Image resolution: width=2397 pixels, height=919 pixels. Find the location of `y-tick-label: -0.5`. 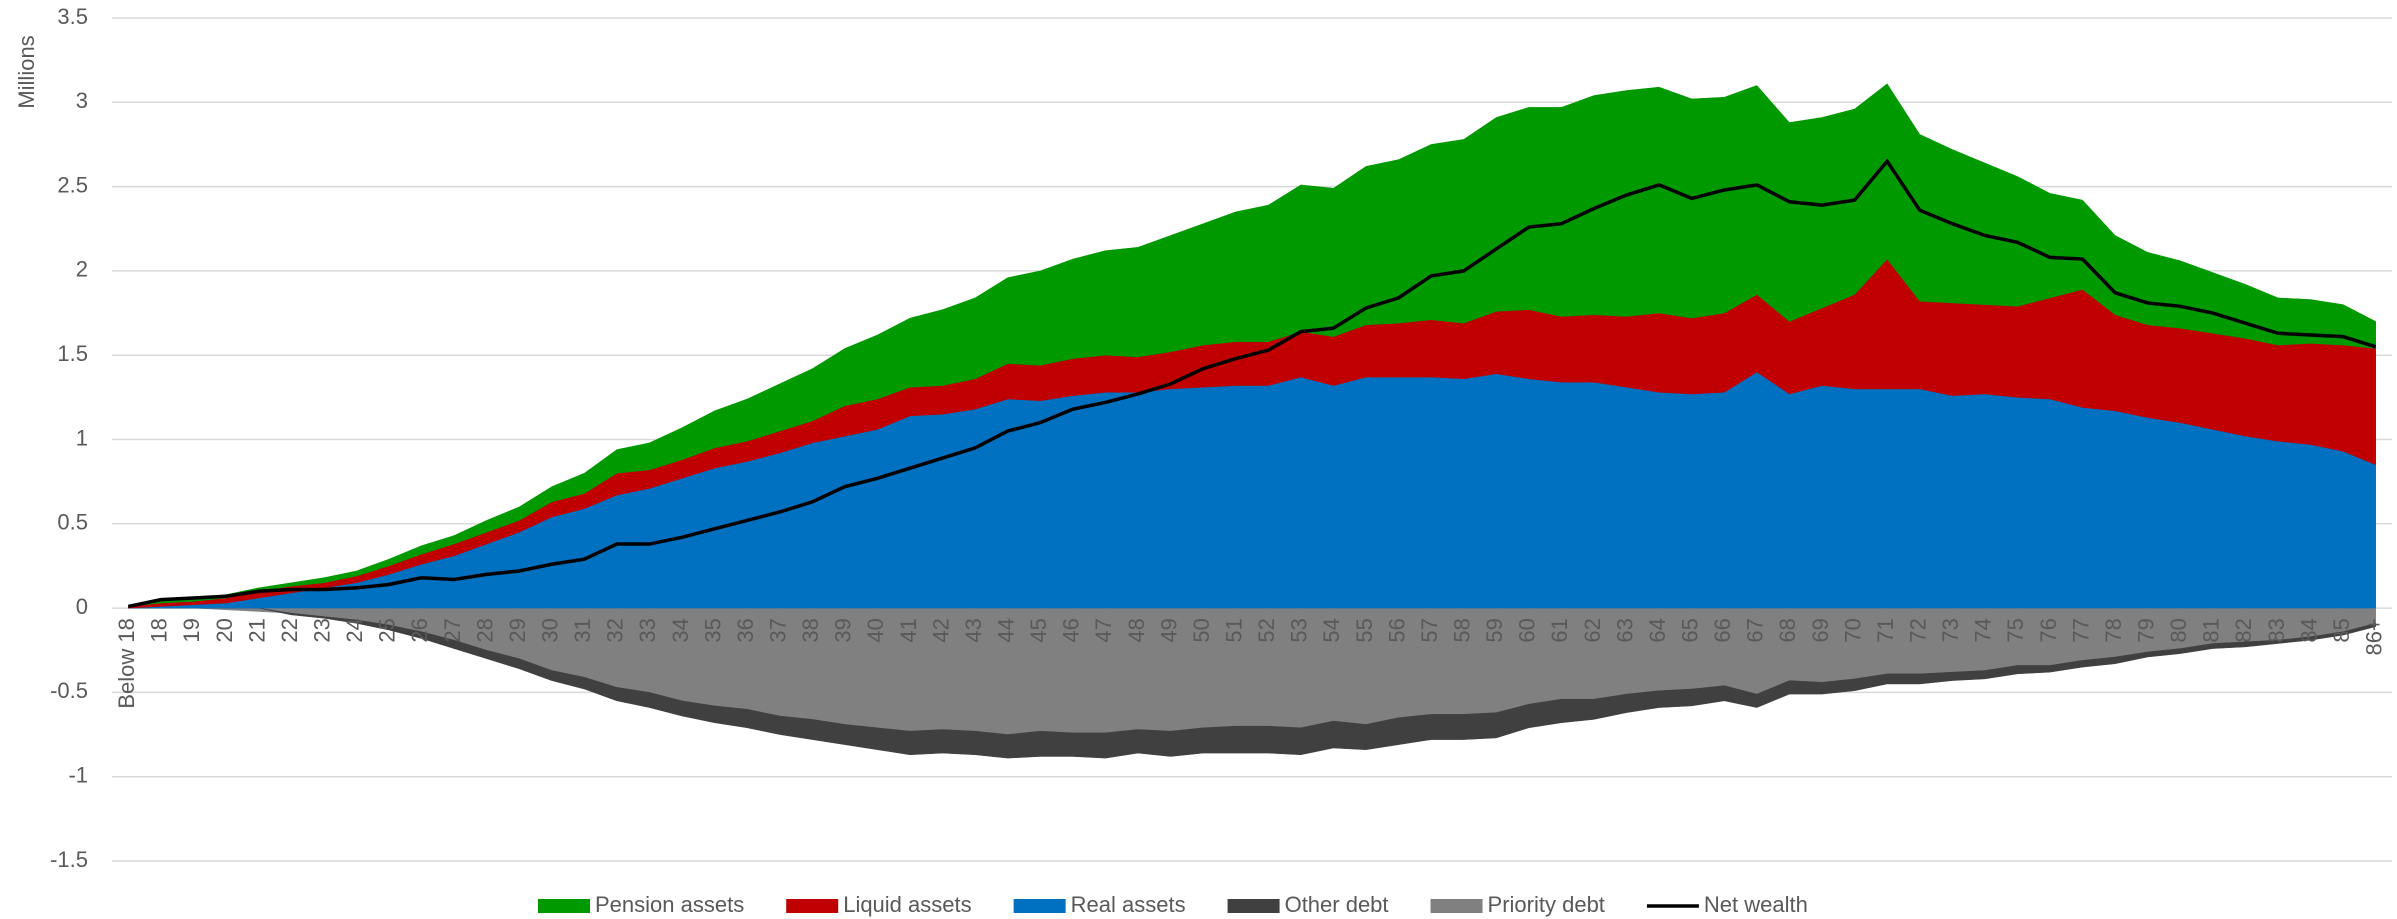

y-tick-label: -0.5 is located at coordinates (69, 690).